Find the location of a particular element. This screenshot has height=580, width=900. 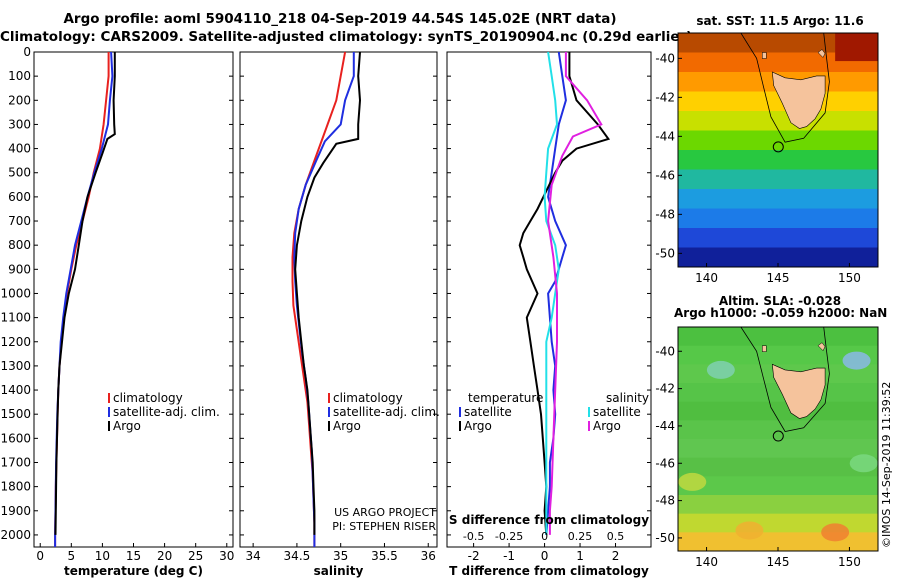

series-line-satelliteadjclim is located at coordinates (324, 299).